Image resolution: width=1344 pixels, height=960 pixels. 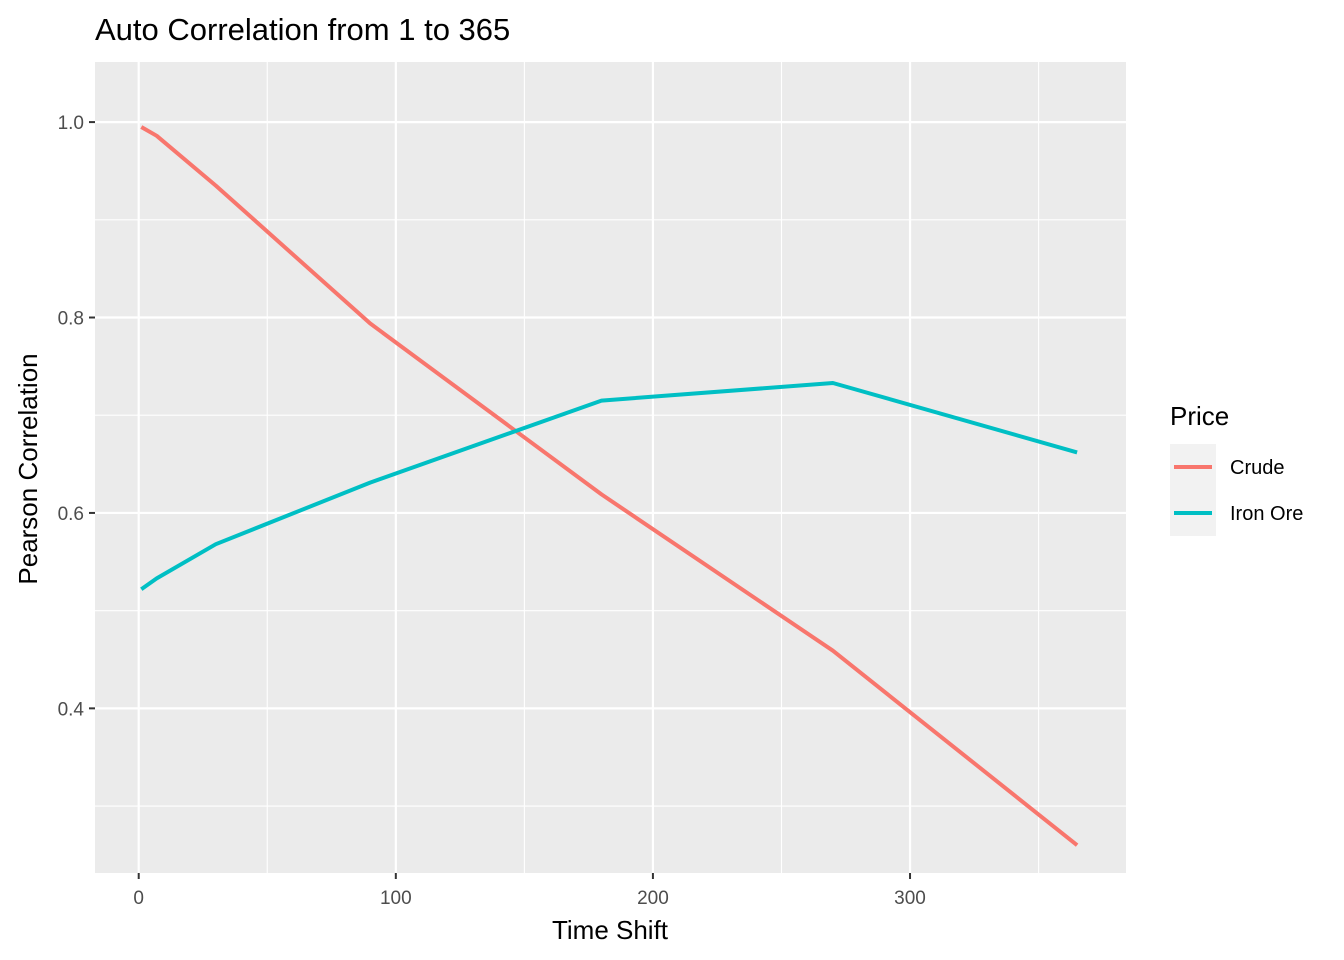 What do you see at coordinates (71, 514) in the screenshot?
I see `y-tick-label: 0.6` at bounding box center [71, 514].